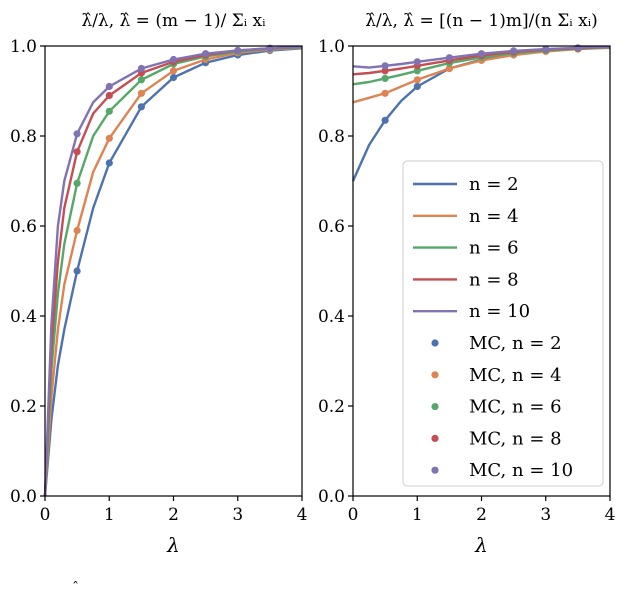  I want to click on legend-label: MC, n = 10, so click(521, 470).